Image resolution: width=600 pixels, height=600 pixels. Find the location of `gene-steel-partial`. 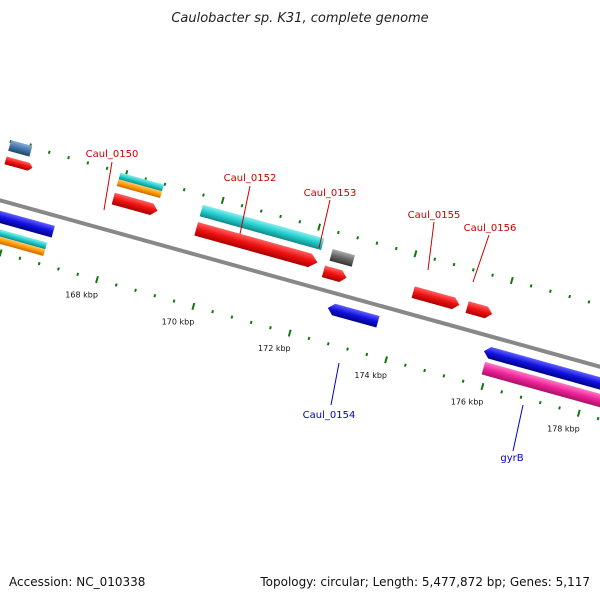

gene-steel-partial is located at coordinates (20, 148).